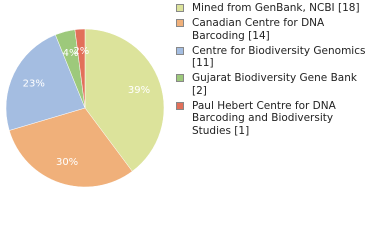 Image resolution: width=380 pixels, height=240 pixels. Describe the element at coordinates (67, 162) in the screenshot. I see `slice-label: 30%` at that location.